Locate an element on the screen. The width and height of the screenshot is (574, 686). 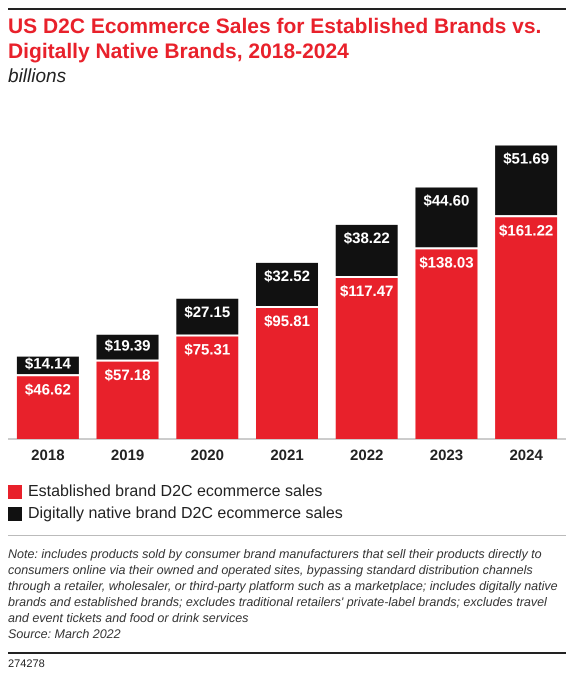
x-tick-label: 2023 is located at coordinates (447, 455).